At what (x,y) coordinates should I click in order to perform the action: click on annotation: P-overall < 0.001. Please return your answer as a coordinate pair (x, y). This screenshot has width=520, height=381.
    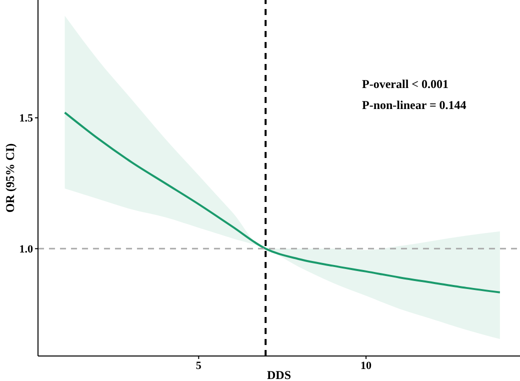
    Looking at the image, I should click on (405, 84).